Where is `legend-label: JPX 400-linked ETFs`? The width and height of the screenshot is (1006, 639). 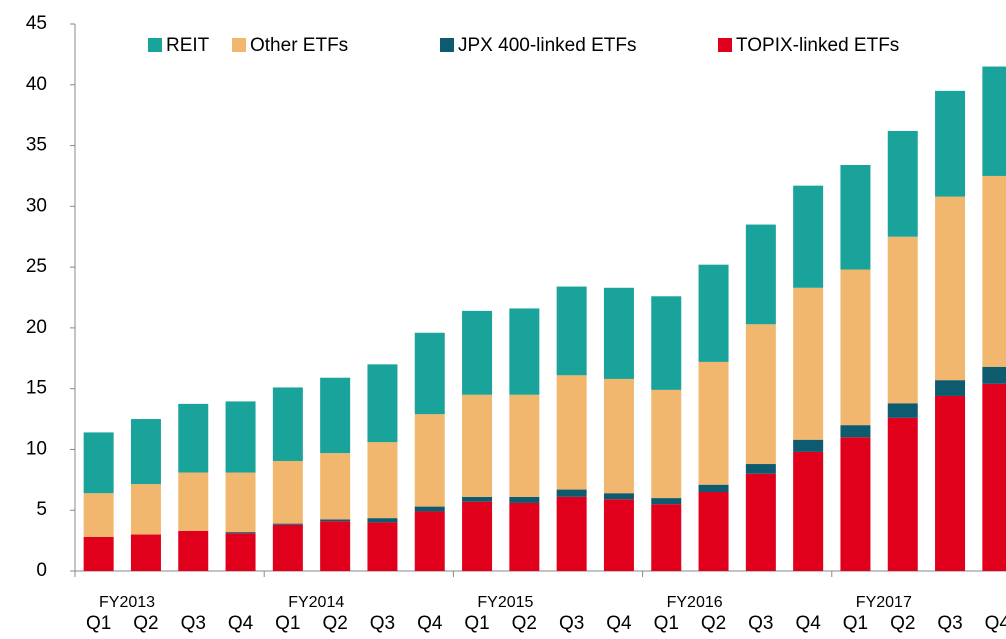
legend-label: JPX 400-linked ETFs is located at coordinates (547, 45).